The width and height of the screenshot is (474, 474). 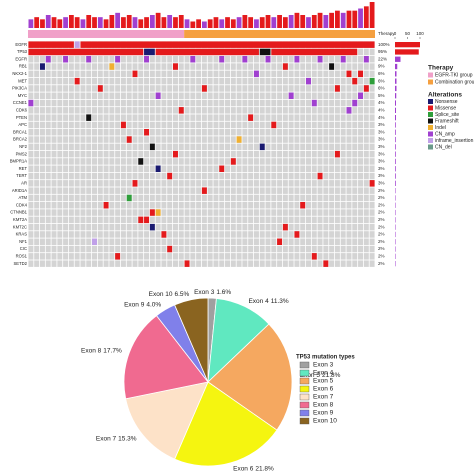 I want to click on freq-label: 3%, so click(x=381, y=175).